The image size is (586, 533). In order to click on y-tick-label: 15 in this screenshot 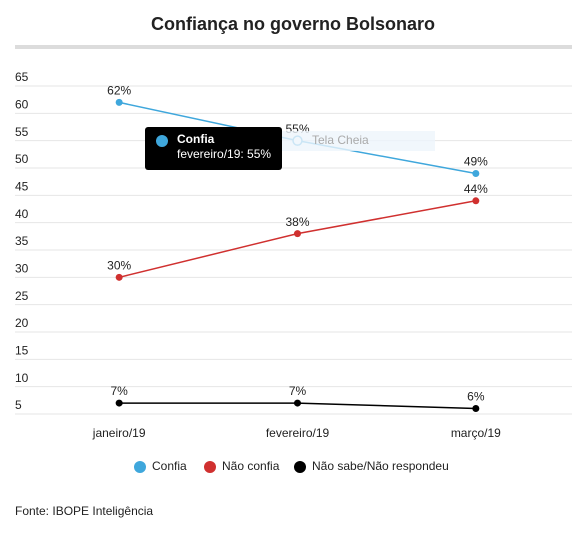, I will do `click(22, 351)`.